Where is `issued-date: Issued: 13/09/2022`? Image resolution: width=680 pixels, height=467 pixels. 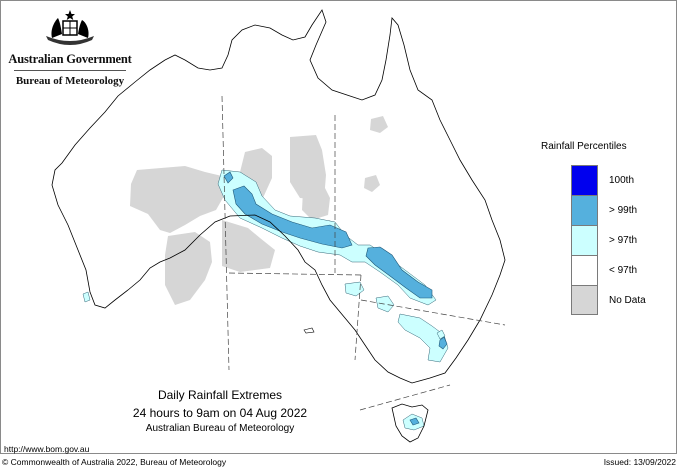 issued-date: Issued: 13/09/2022 is located at coordinates (639, 462).